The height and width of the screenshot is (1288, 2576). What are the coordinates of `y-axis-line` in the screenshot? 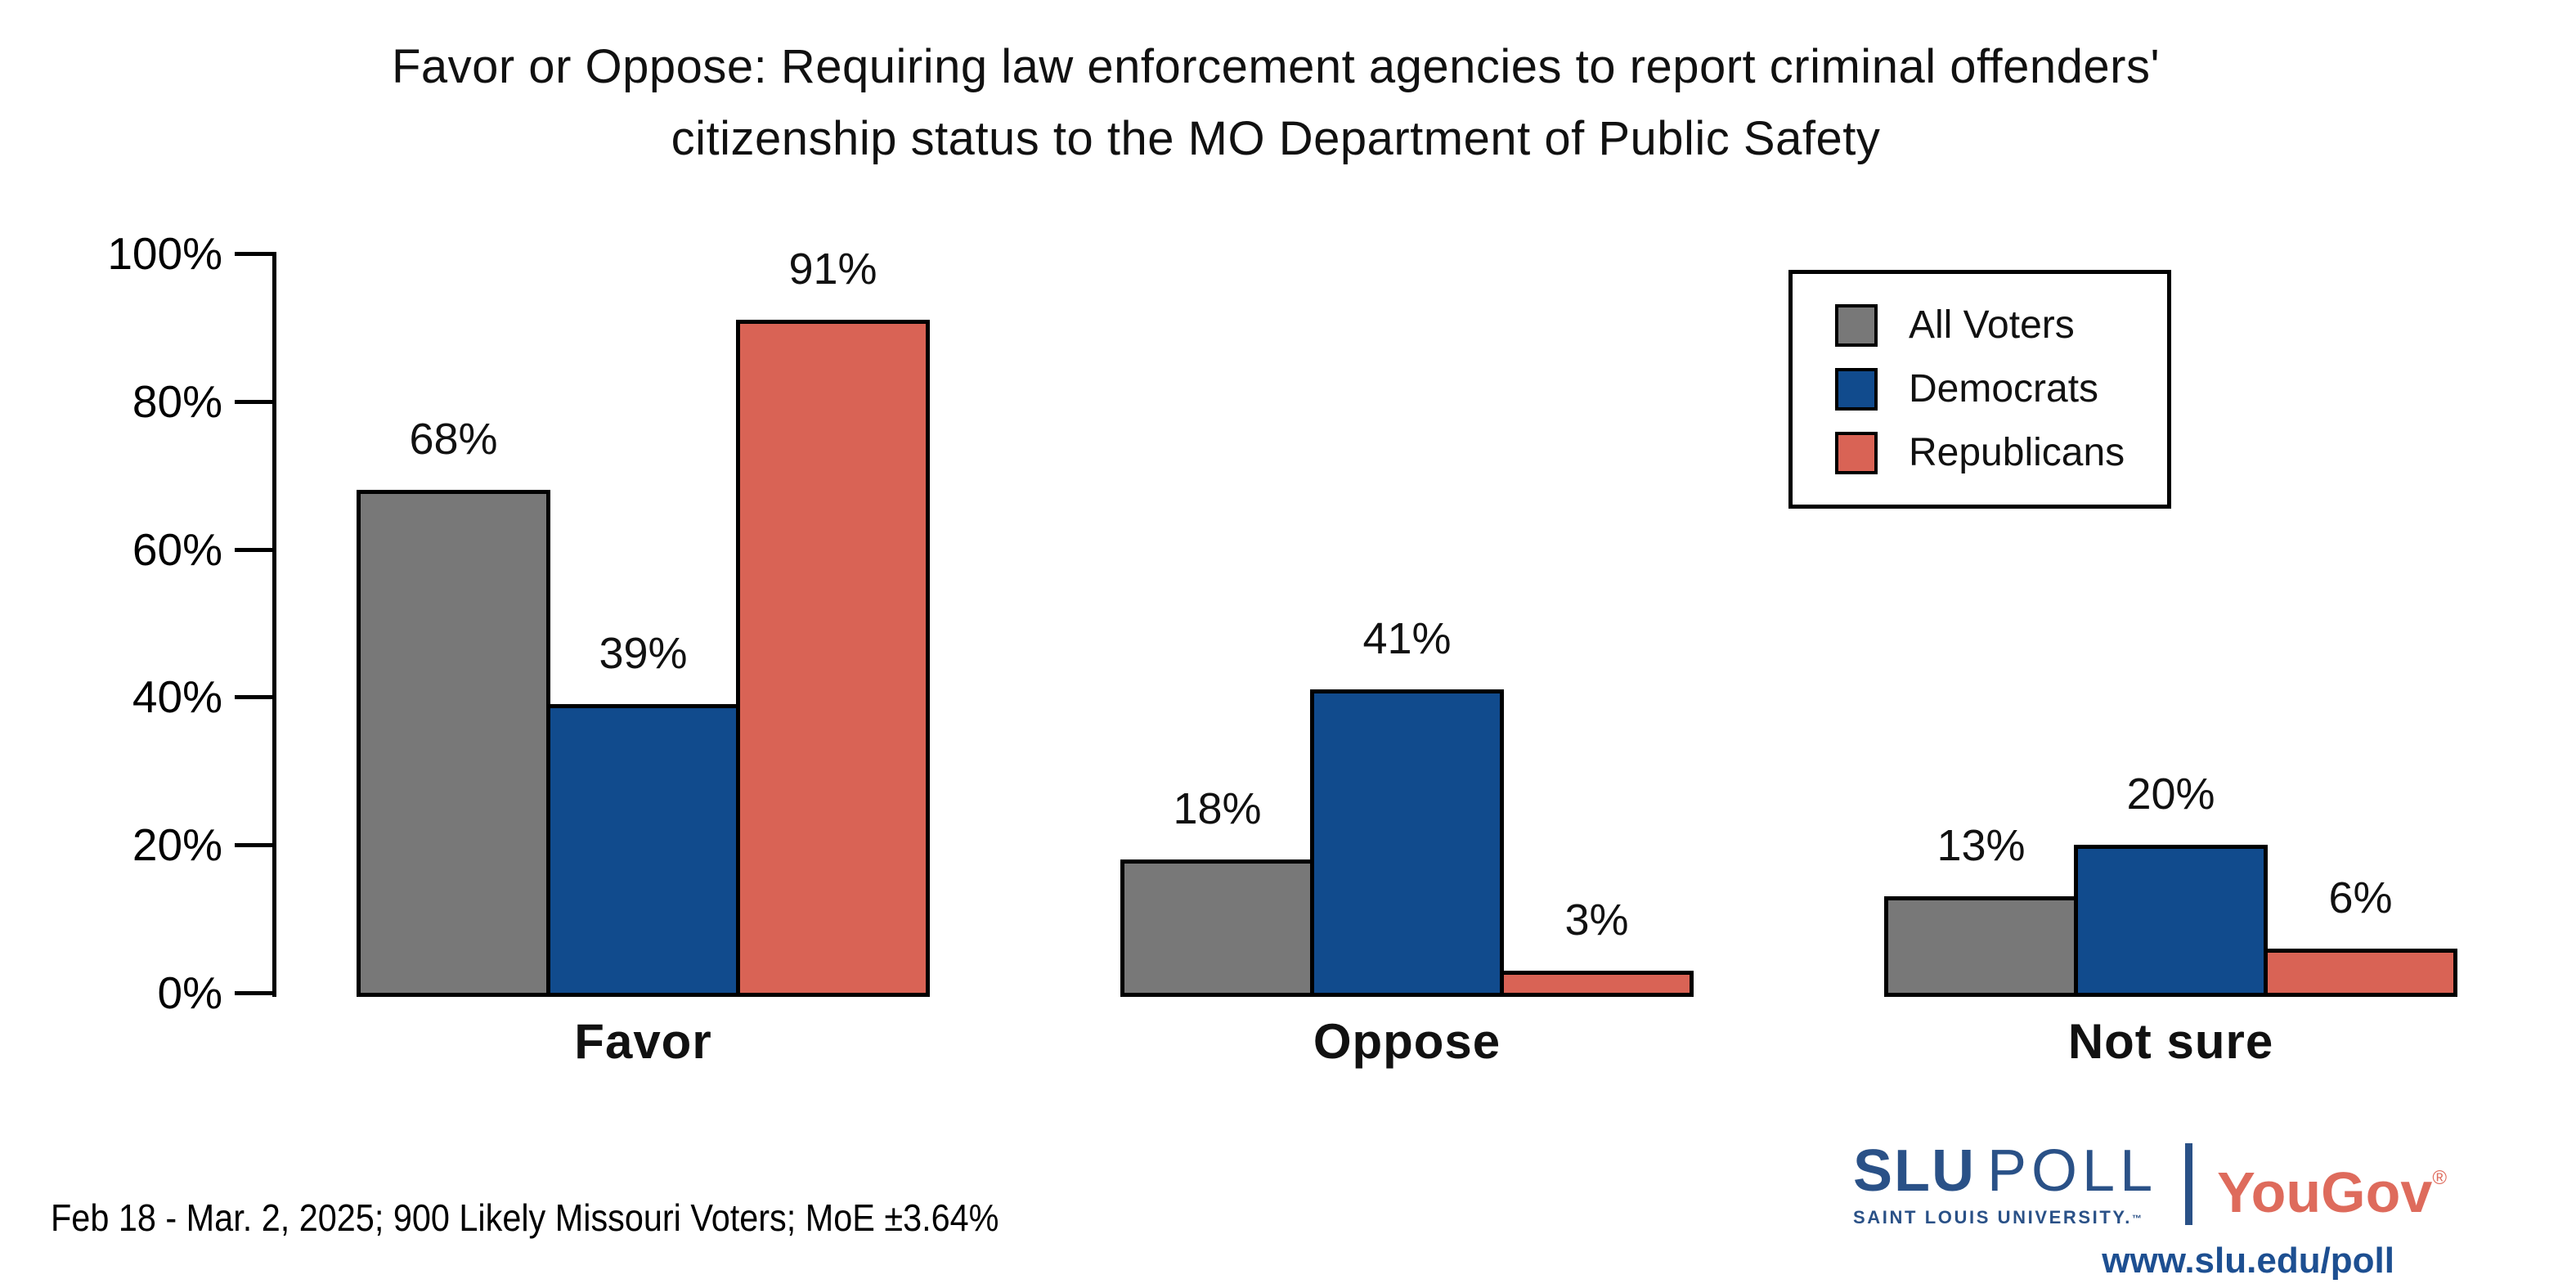 It's located at (274, 625).